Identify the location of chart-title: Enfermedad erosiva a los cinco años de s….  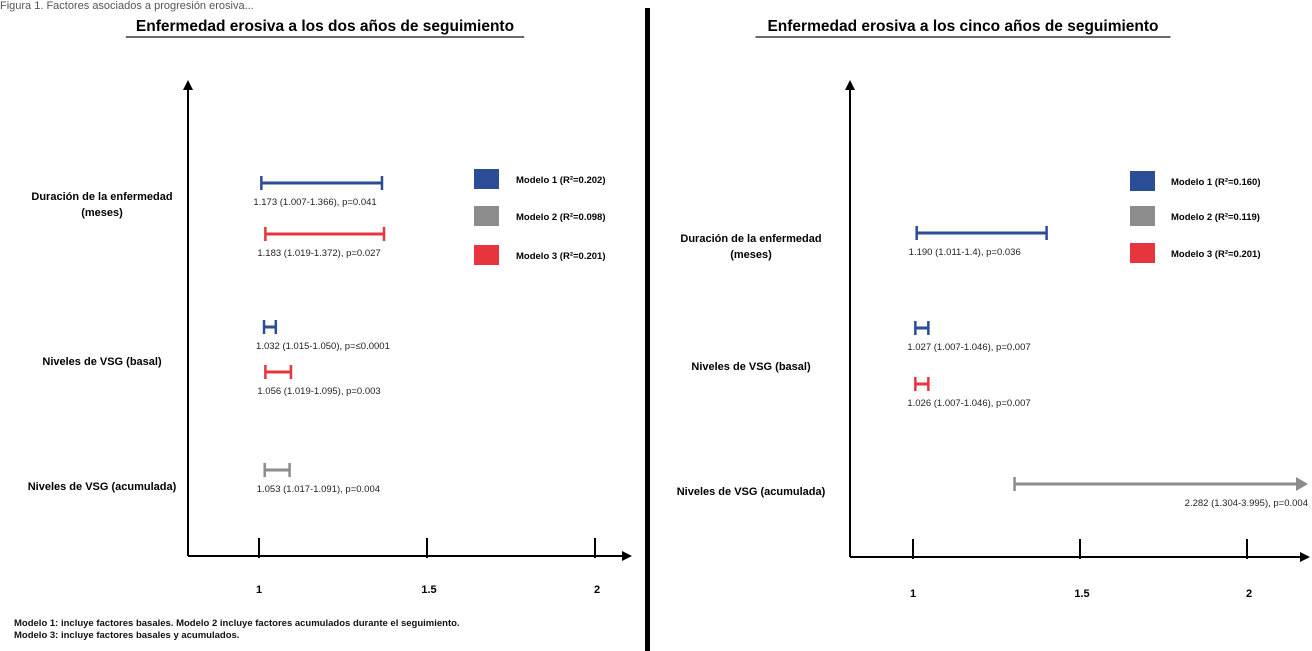
(962, 26).